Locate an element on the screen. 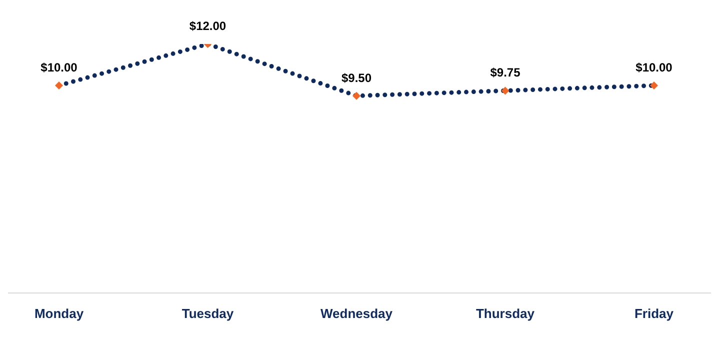  x-tick-label: Wednesday is located at coordinates (357, 314).